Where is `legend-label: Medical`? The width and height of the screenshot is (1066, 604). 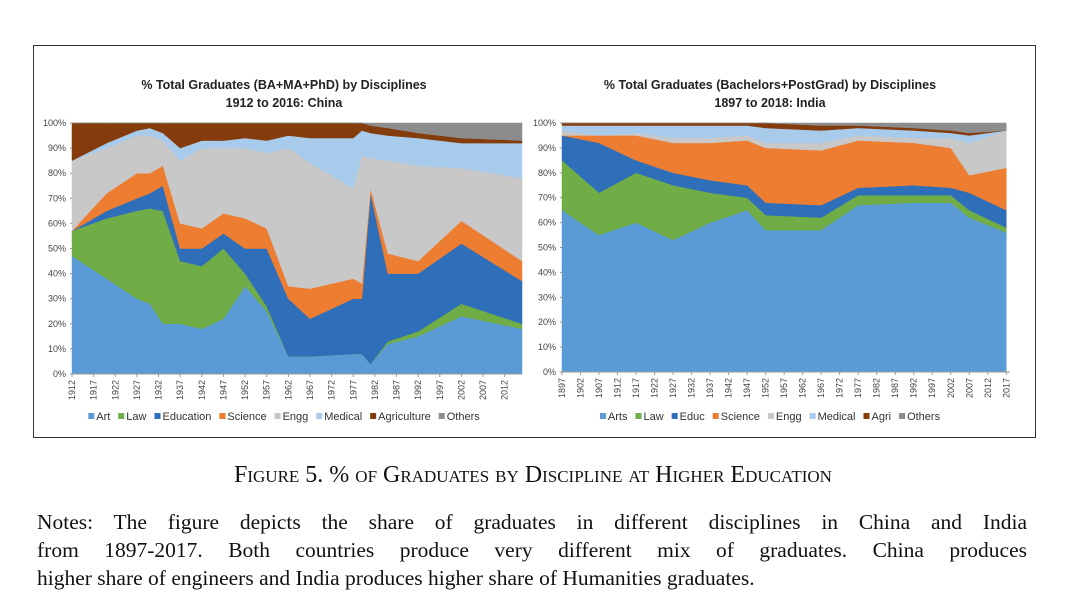 legend-label: Medical is located at coordinates (837, 417).